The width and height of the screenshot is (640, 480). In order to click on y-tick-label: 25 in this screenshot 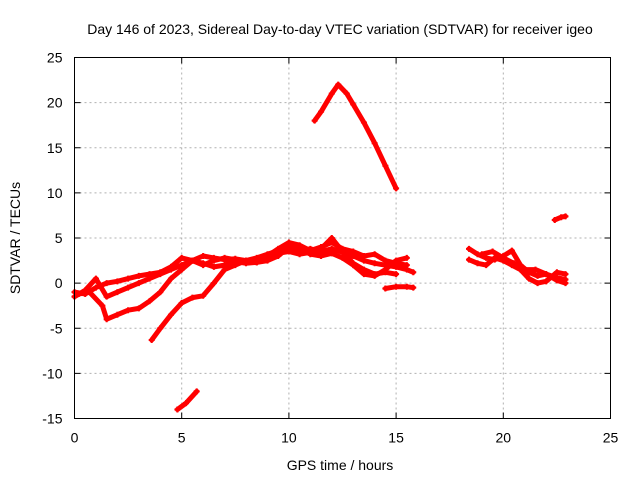, I will do `click(55, 58)`.